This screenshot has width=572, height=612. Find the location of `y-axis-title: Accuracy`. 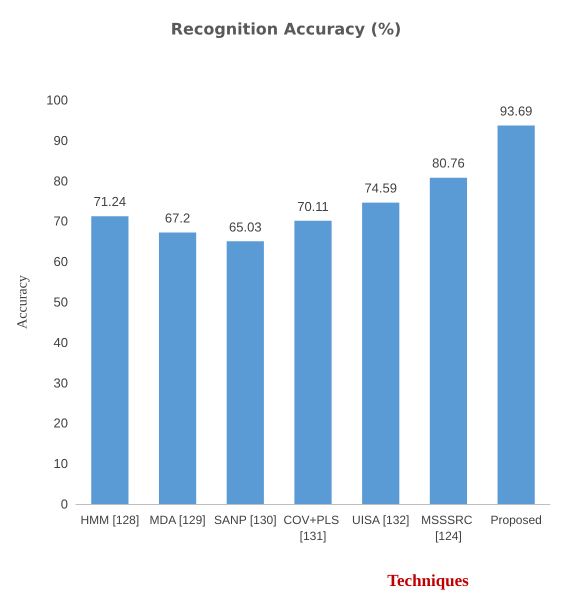

y-axis-title: Accuracy is located at coordinates (23, 302).